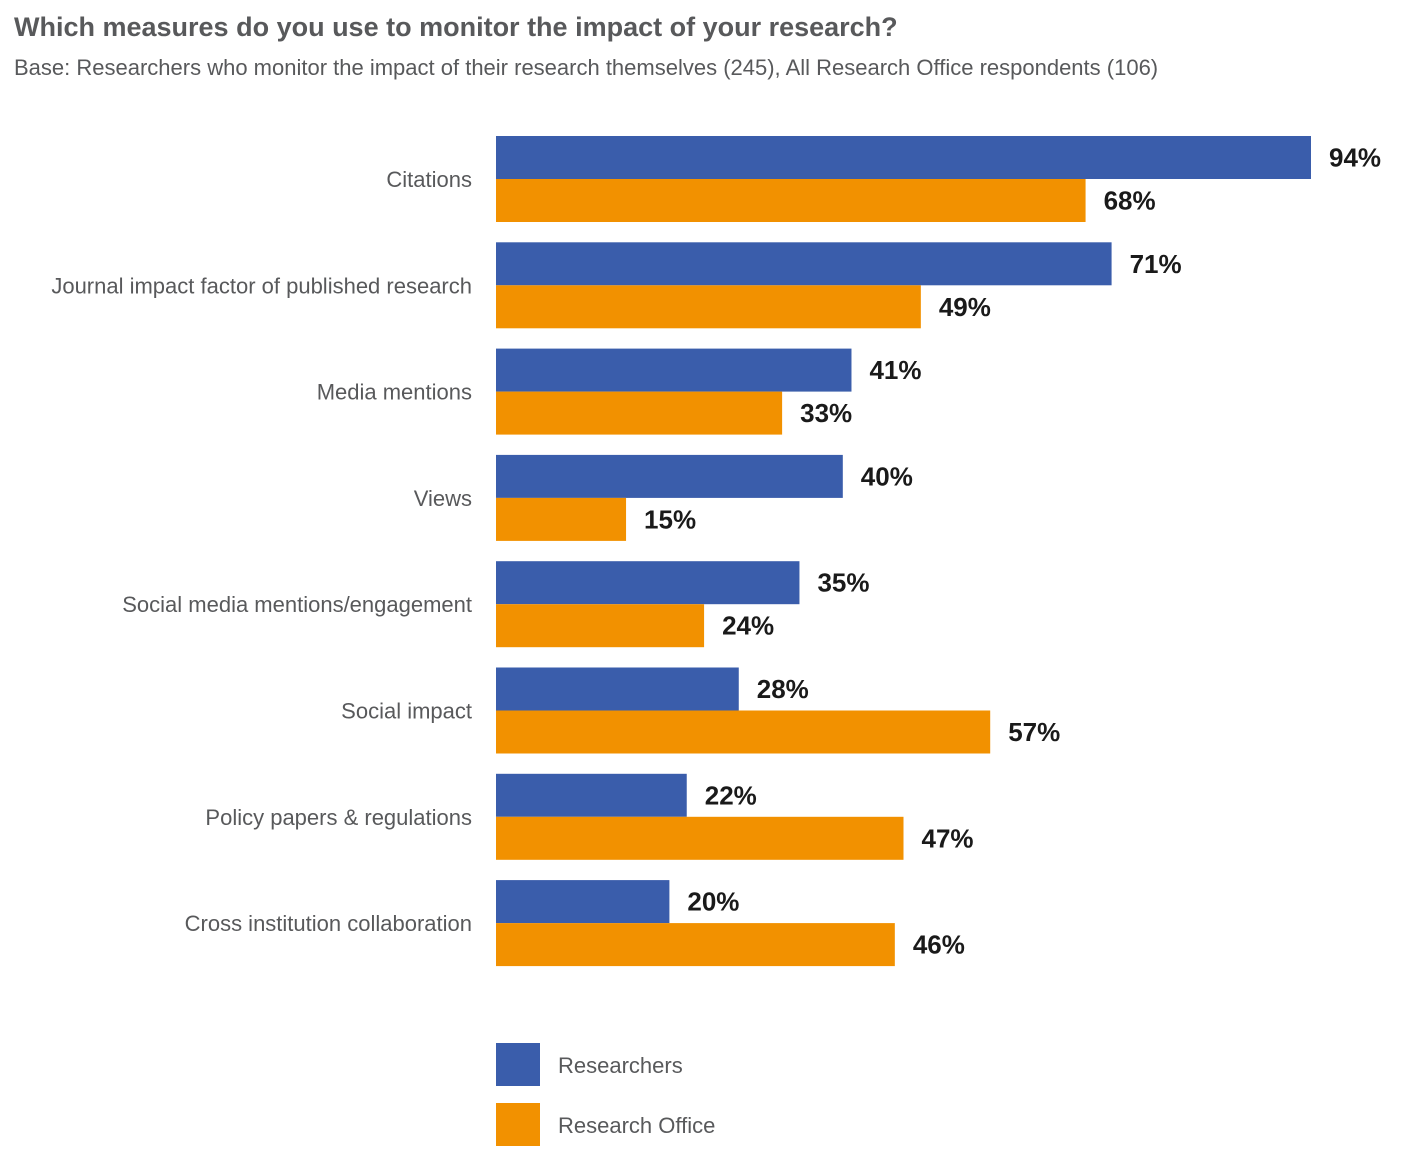 The height and width of the screenshot is (1175, 1413). I want to click on bar-research-office-views, so click(561, 519).